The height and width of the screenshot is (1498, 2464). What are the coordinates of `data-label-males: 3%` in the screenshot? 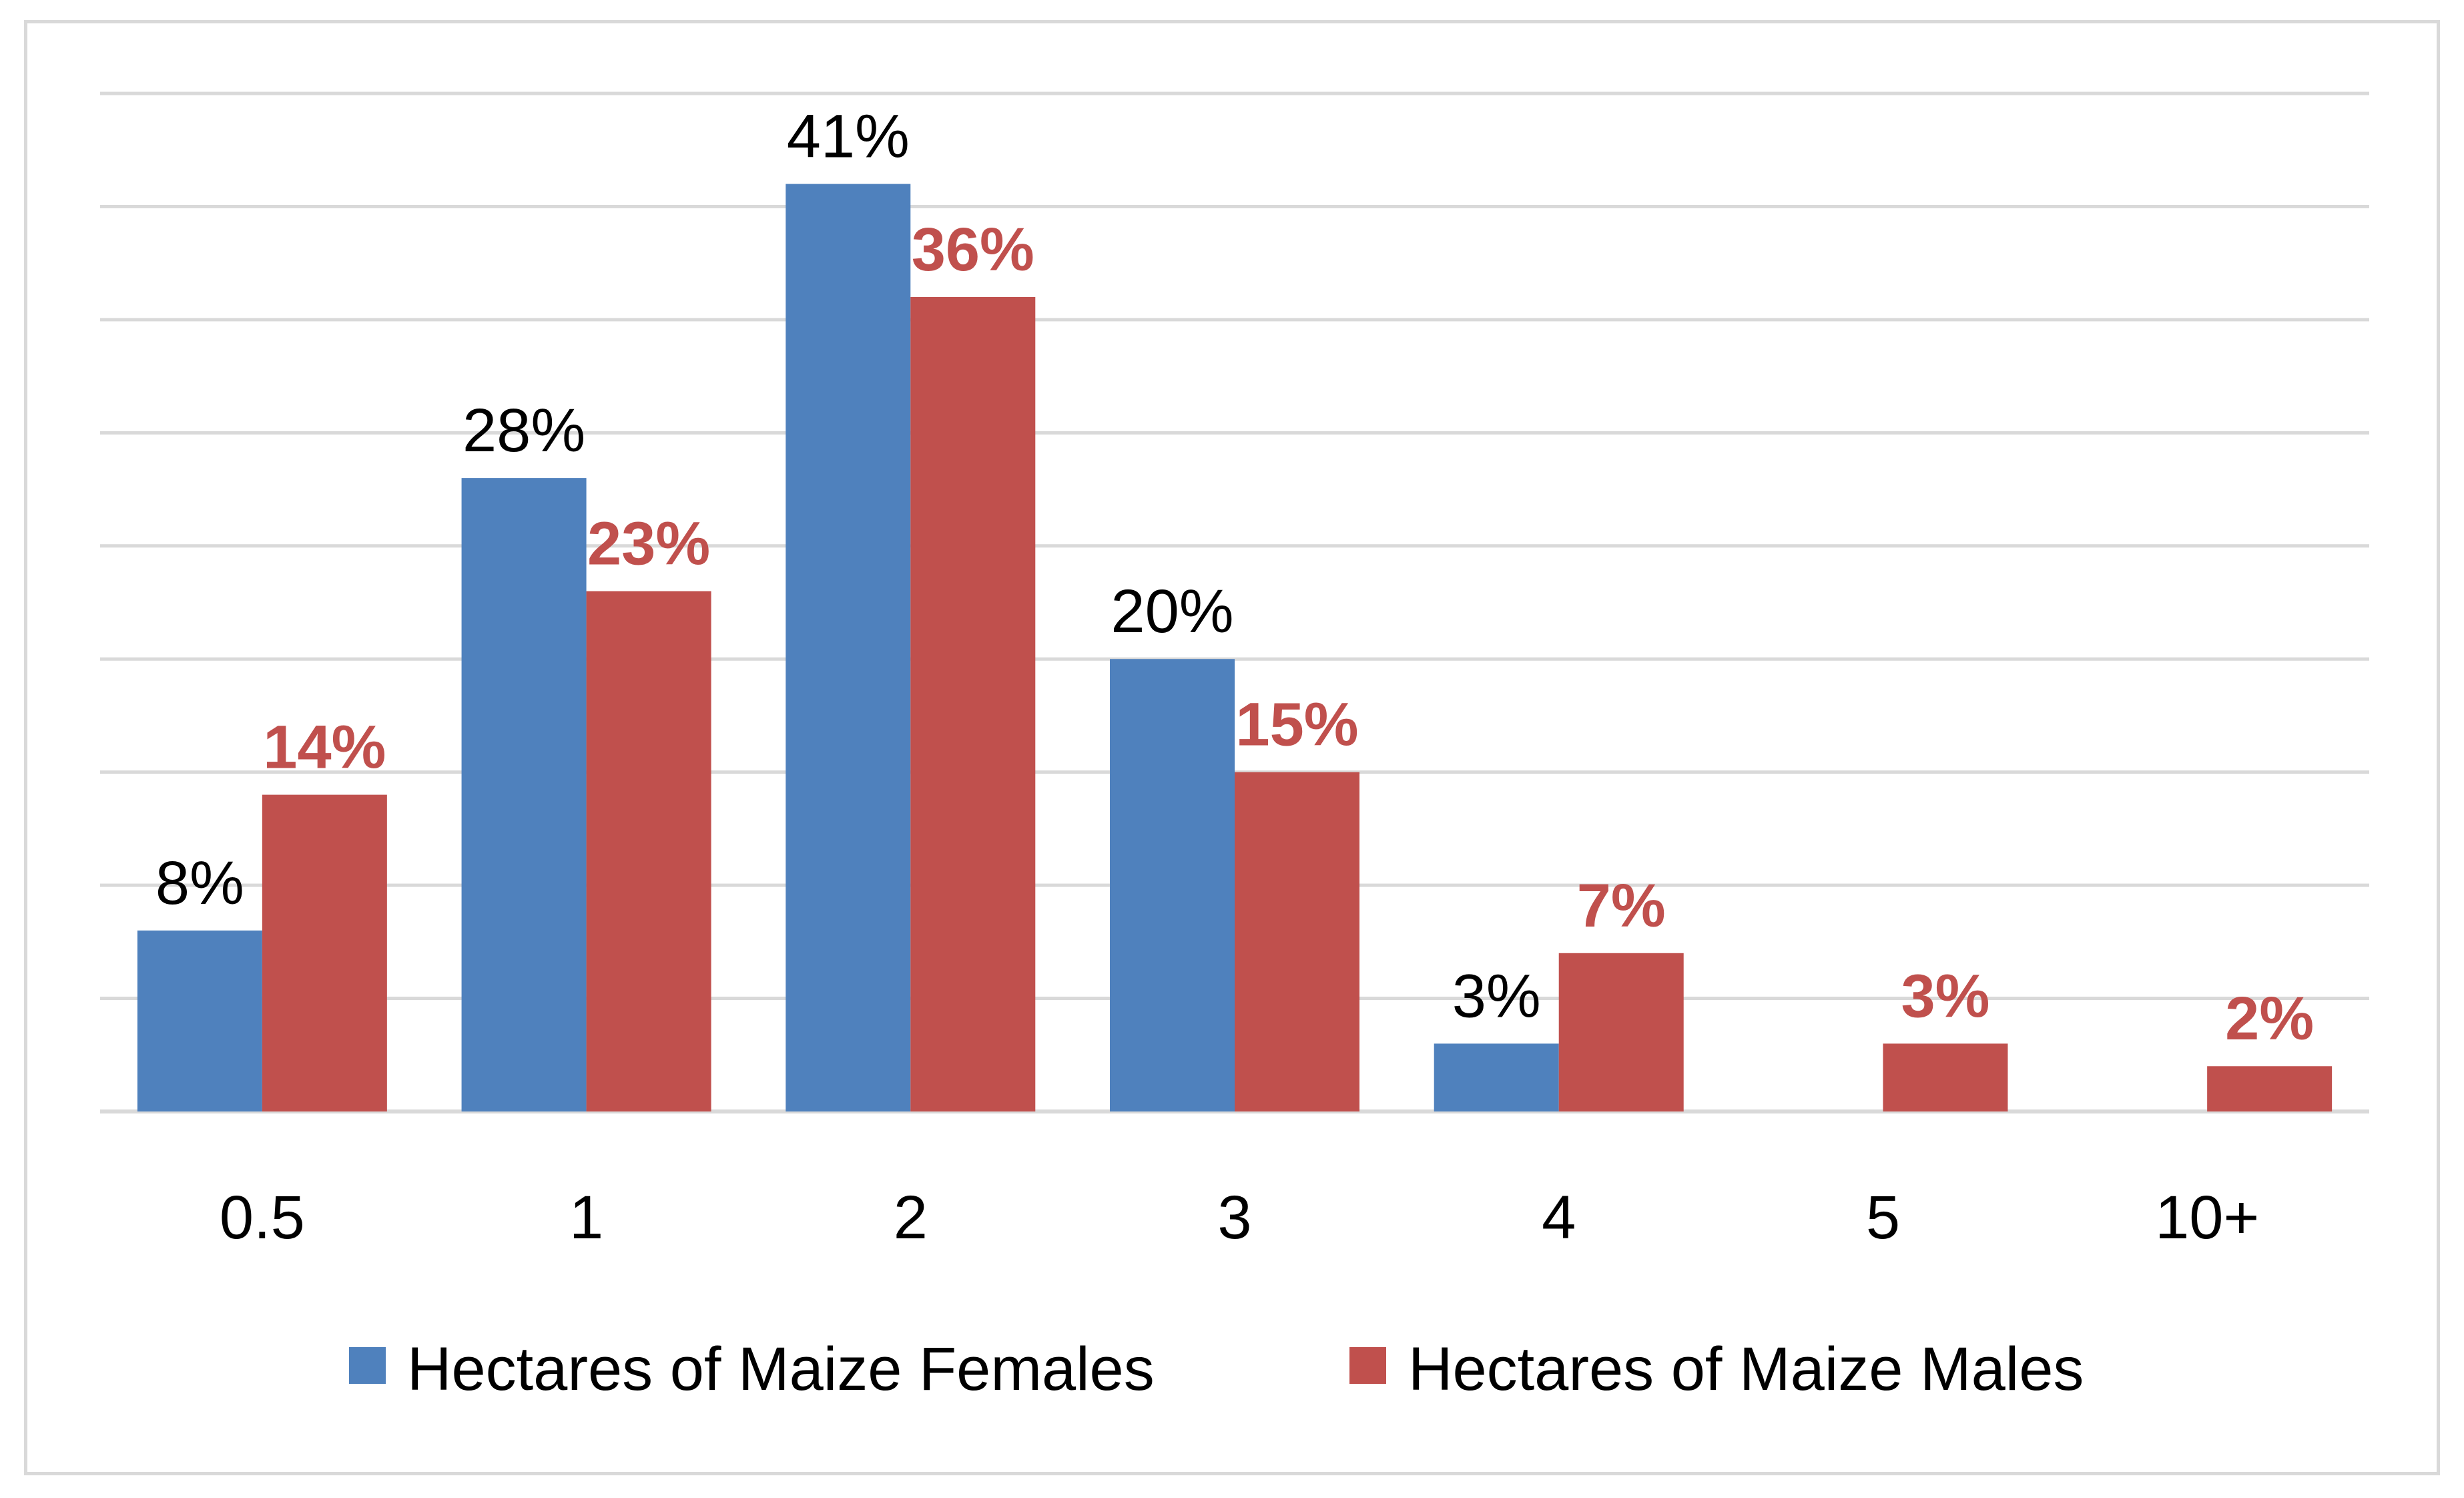 It's located at (1945, 996).